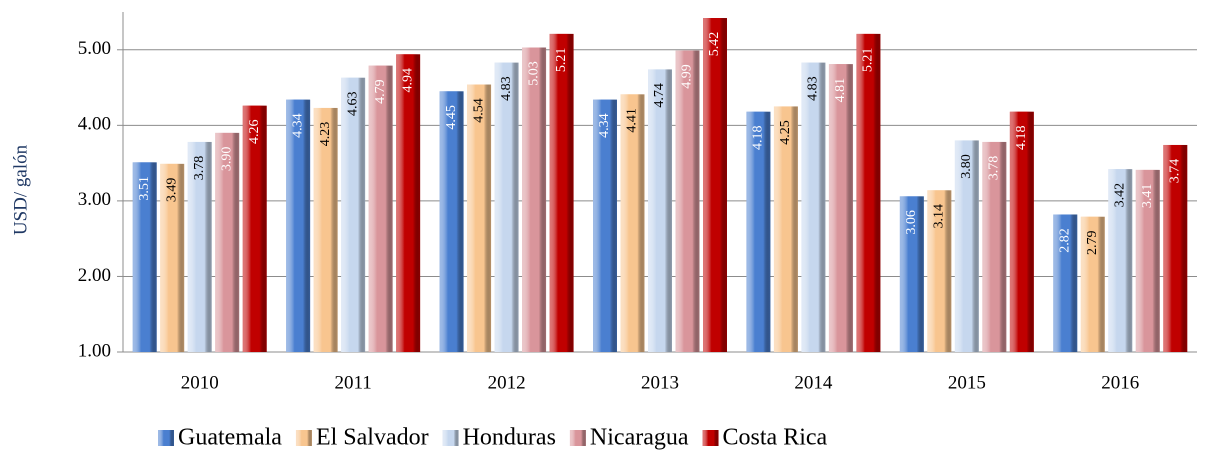 The height and width of the screenshot is (456, 1213). Describe the element at coordinates (94, 124) in the screenshot. I see `y-tick-label: 4.00` at that location.